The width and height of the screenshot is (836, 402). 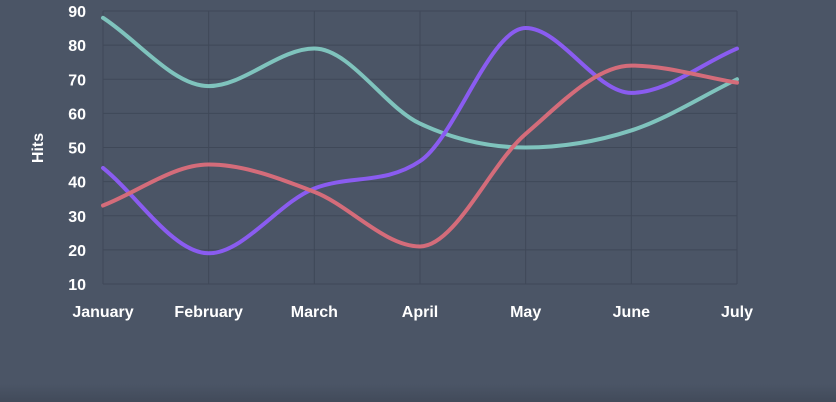 I want to click on y-tick-label: 70, so click(x=77, y=80).